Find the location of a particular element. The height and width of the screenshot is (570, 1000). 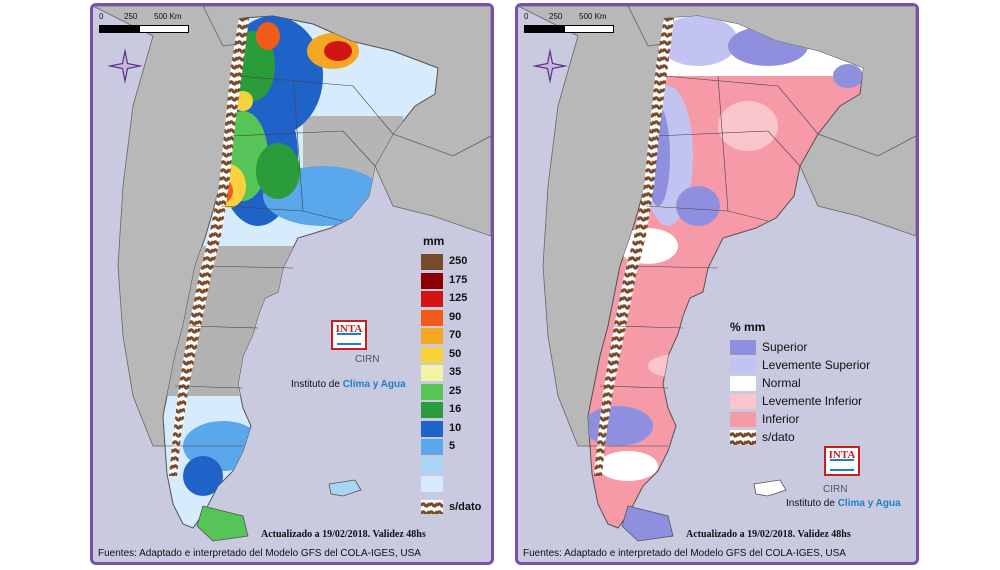

legend-label: Superior is located at coordinates (785, 347).